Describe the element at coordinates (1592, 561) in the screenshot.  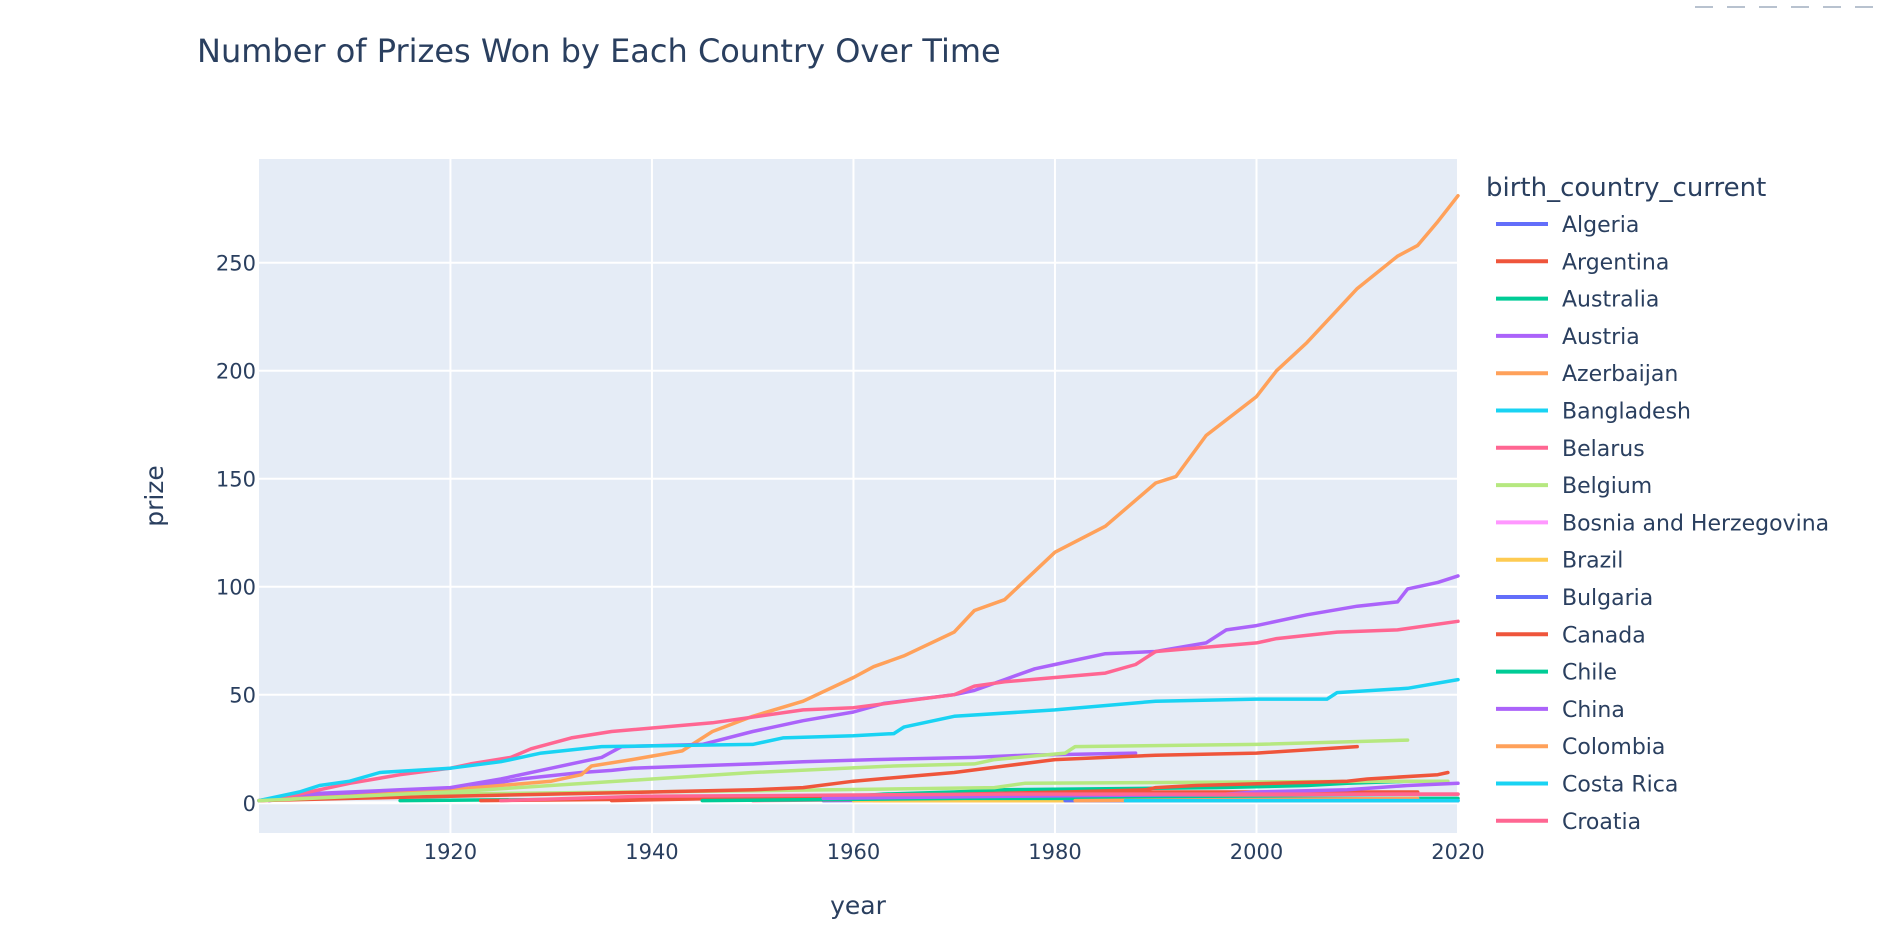
I see `legend-label: Brazil` at that location.